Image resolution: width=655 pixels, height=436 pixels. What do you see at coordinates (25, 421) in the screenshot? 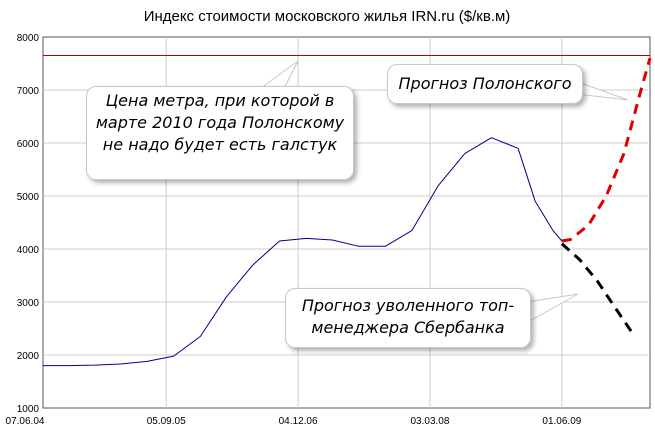
I see `x-tick-label: 07.06.04` at bounding box center [25, 421].